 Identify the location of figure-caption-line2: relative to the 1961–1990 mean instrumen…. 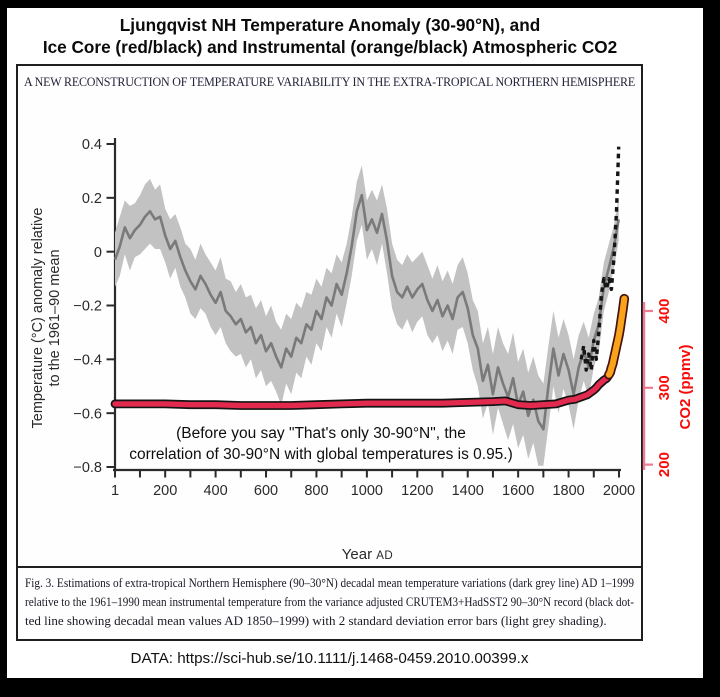
(329, 601).